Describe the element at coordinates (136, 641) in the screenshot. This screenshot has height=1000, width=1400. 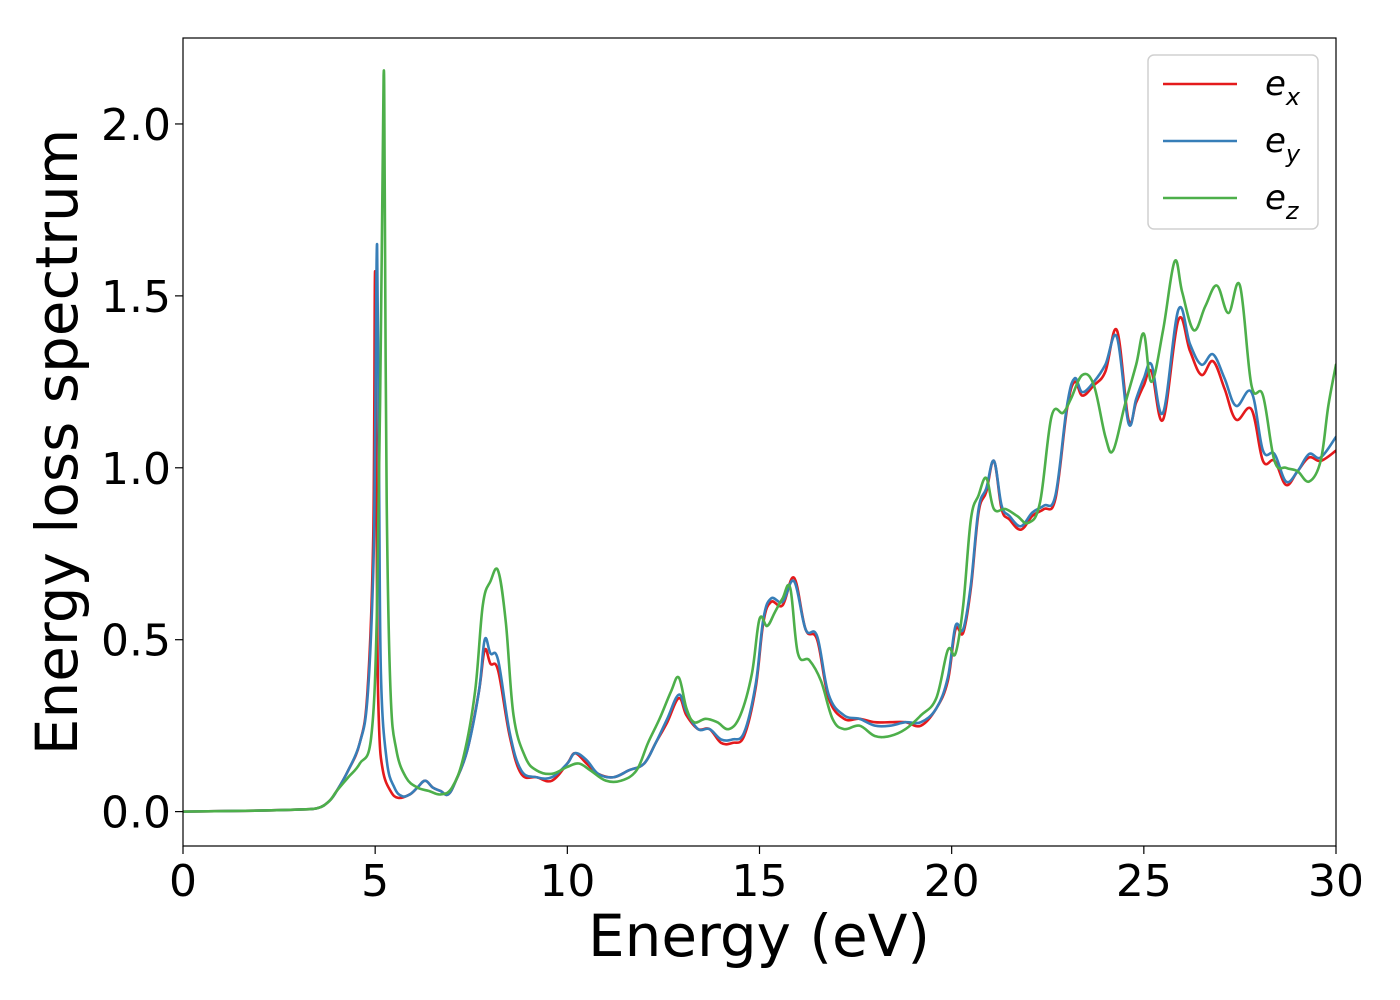
I see `y-tick-label: 0.5` at that location.